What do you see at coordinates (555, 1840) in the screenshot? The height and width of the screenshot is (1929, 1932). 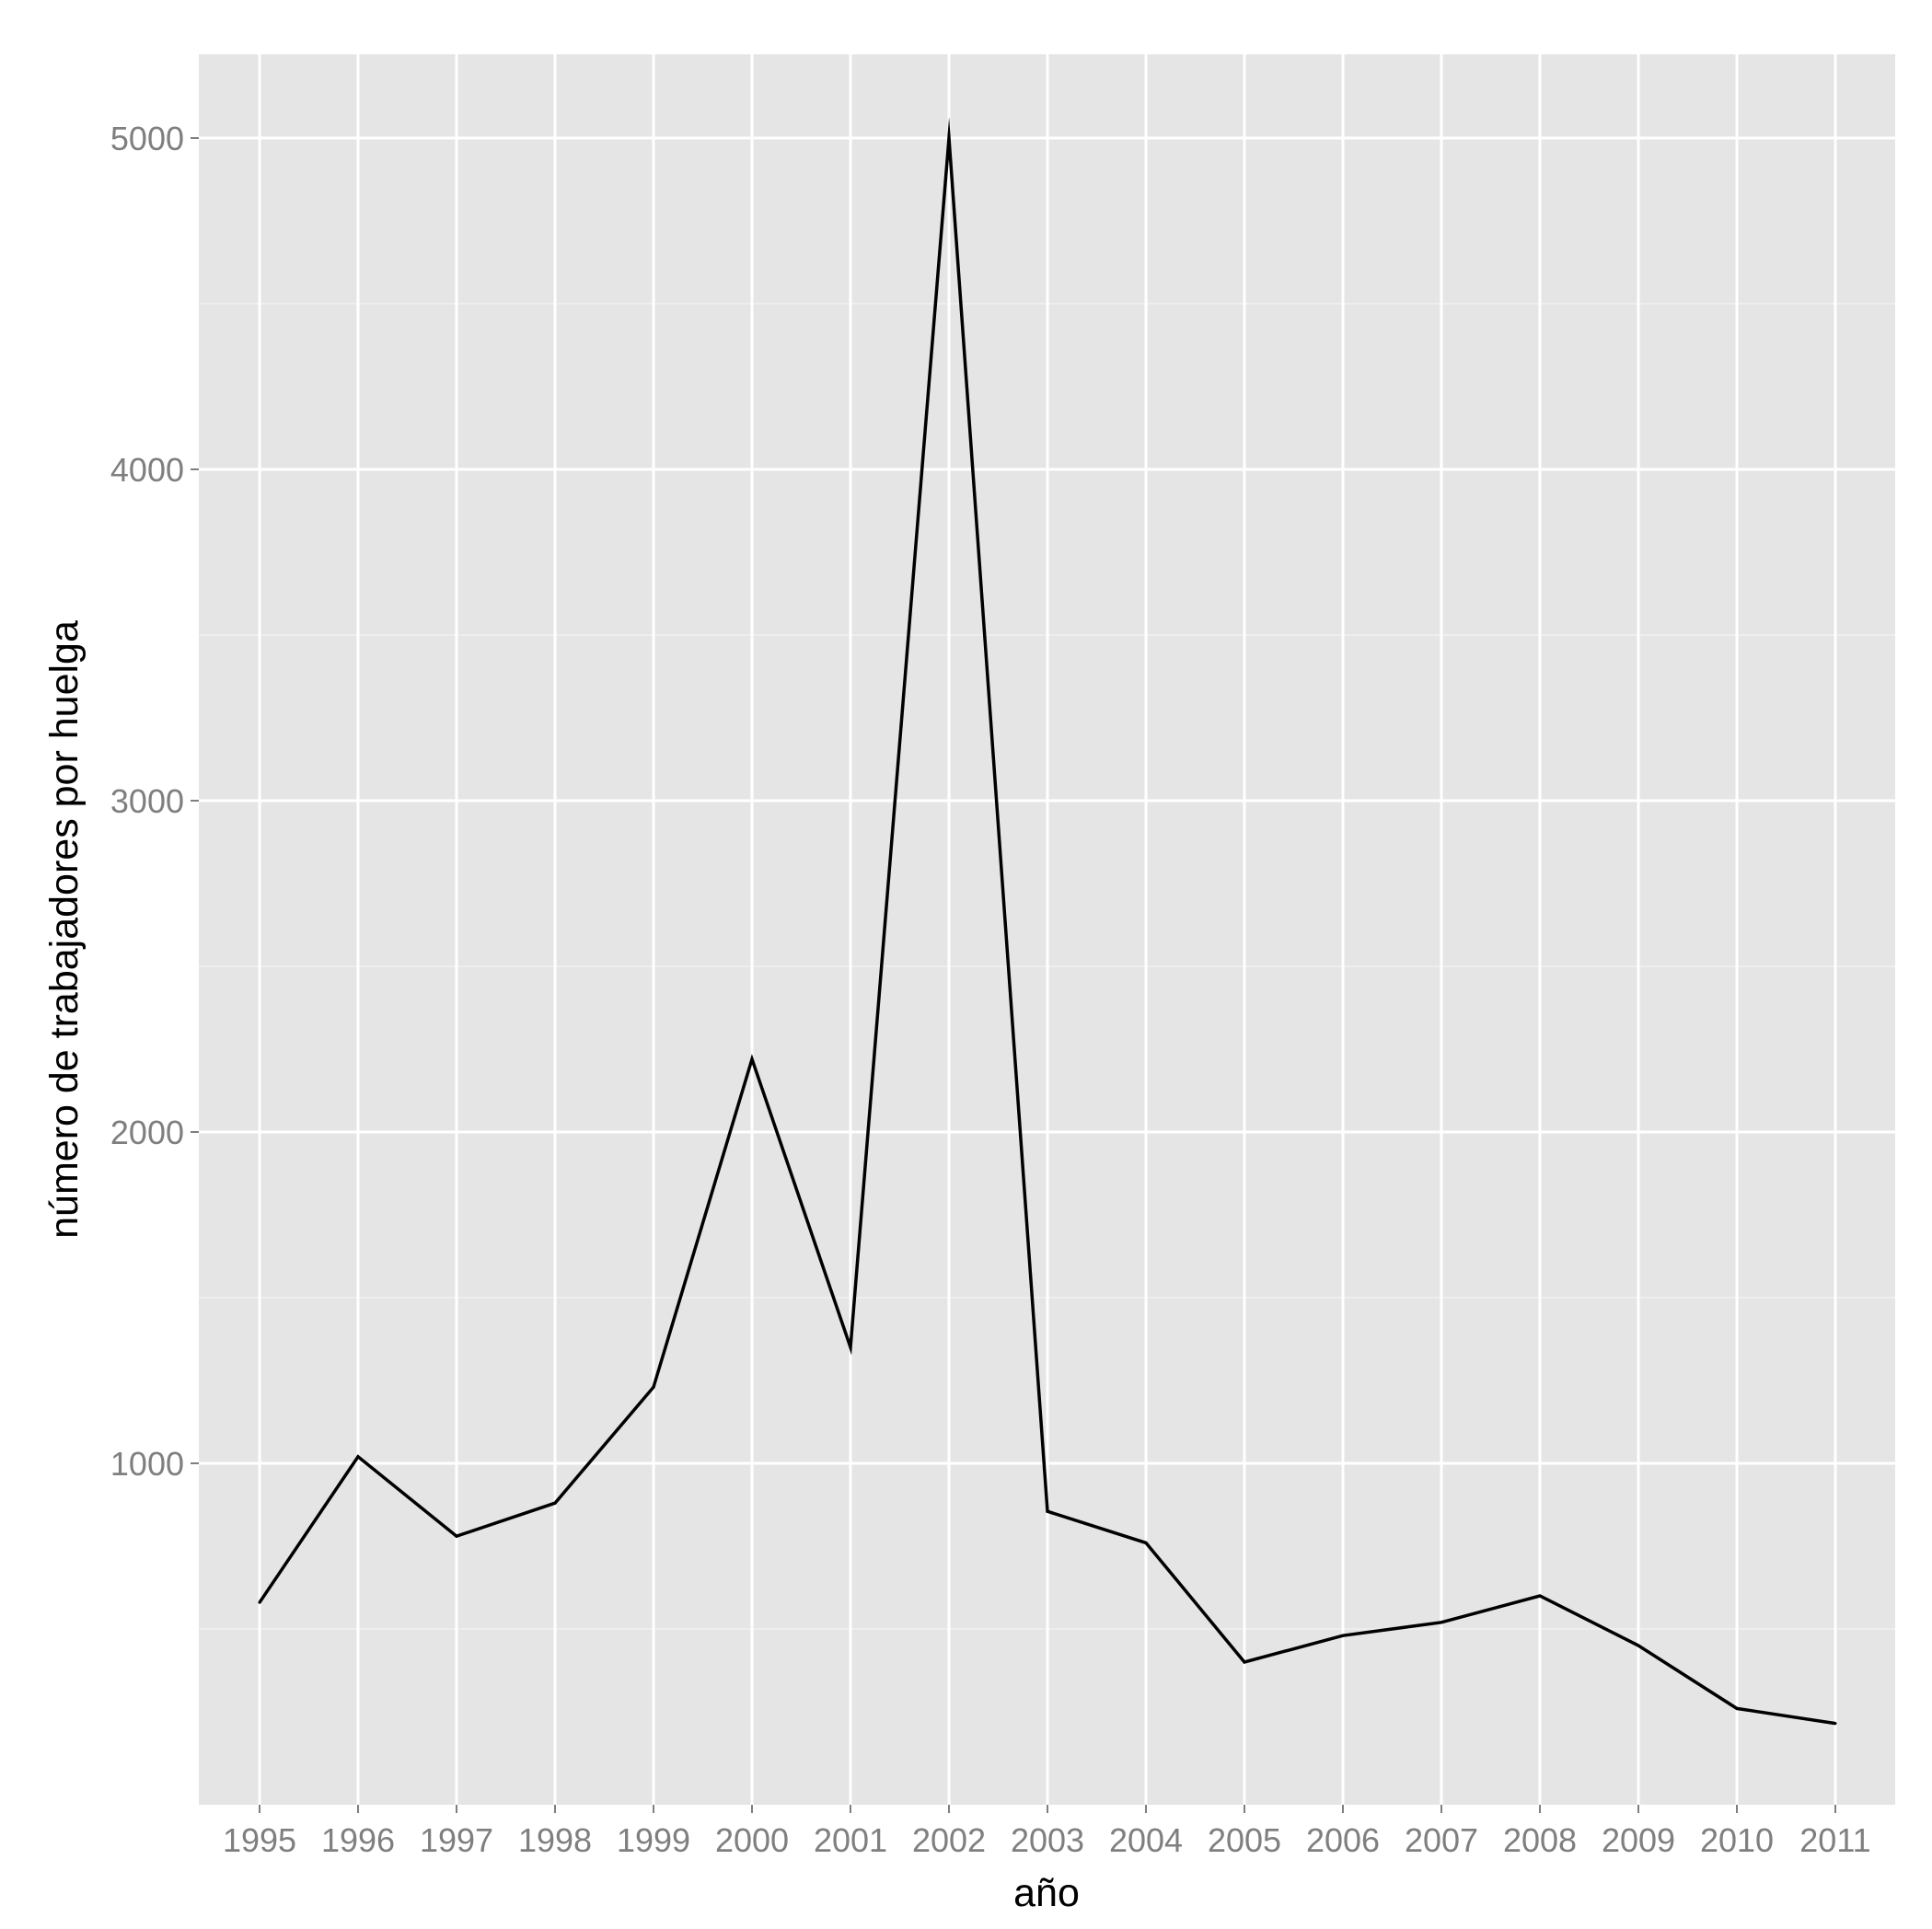 I see `x-tick-label: 1998` at bounding box center [555, 1840].